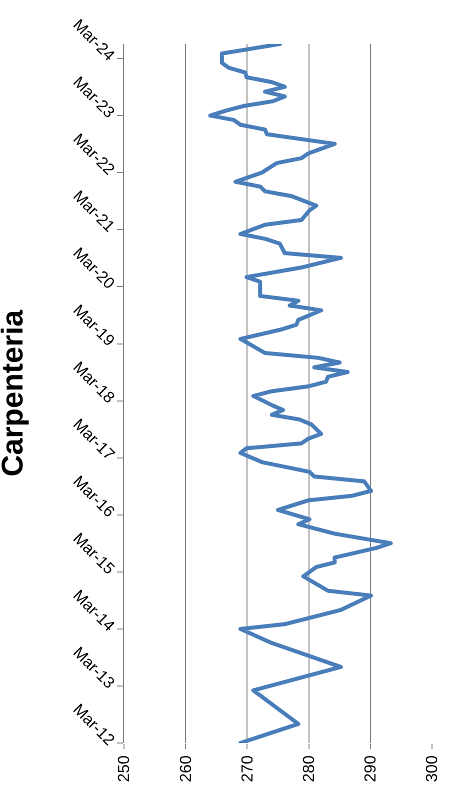  I want to click on x-tick-label: 260, so click(186, 768).